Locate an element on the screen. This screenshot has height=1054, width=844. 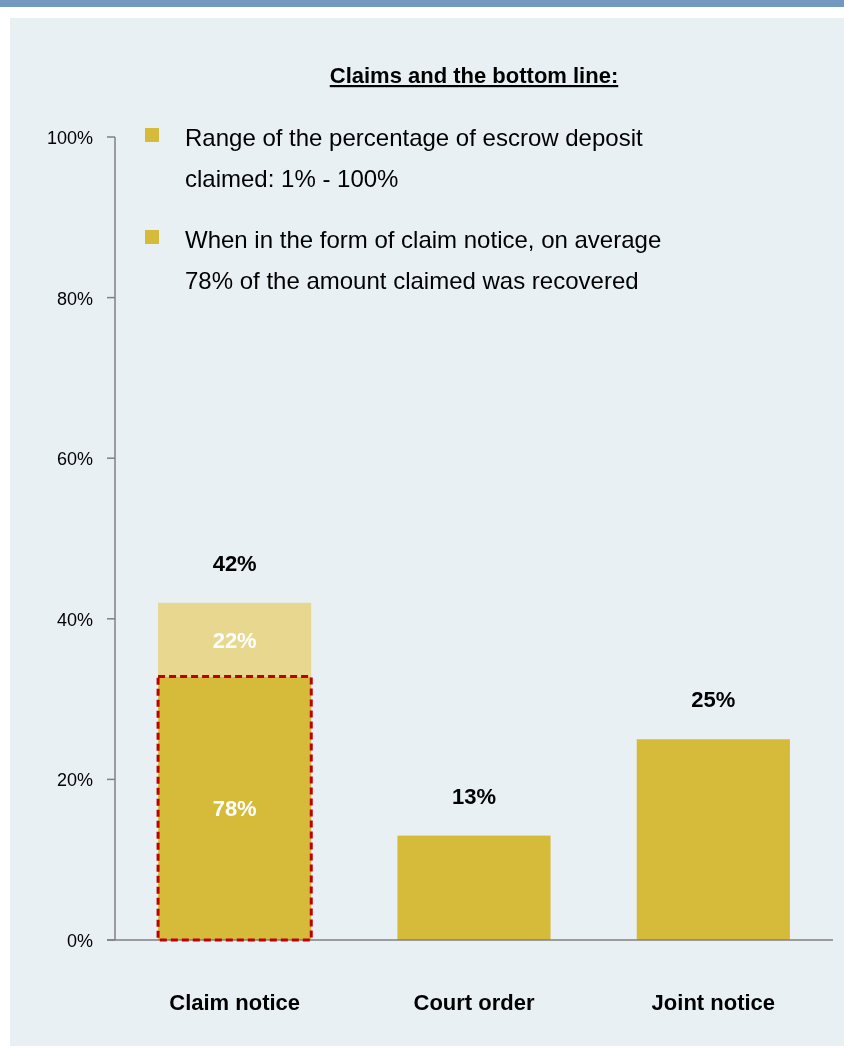
y-tick-label: 20% is located at coordinates (74, 780).